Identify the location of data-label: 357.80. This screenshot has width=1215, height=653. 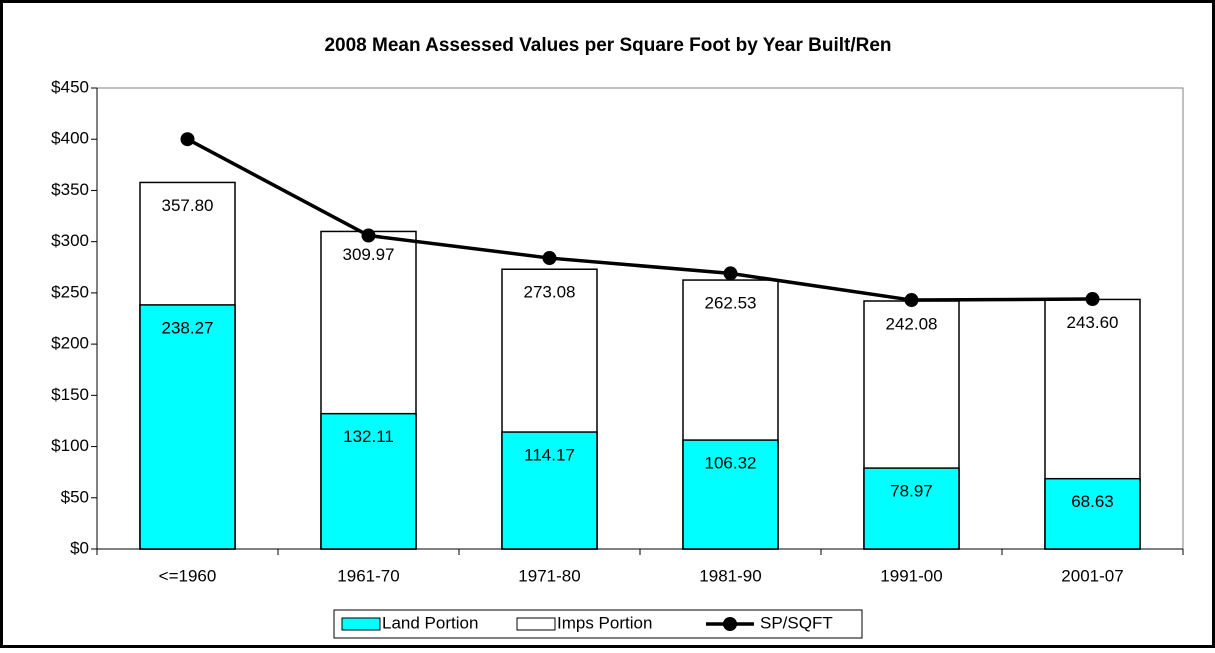
(188, 205).